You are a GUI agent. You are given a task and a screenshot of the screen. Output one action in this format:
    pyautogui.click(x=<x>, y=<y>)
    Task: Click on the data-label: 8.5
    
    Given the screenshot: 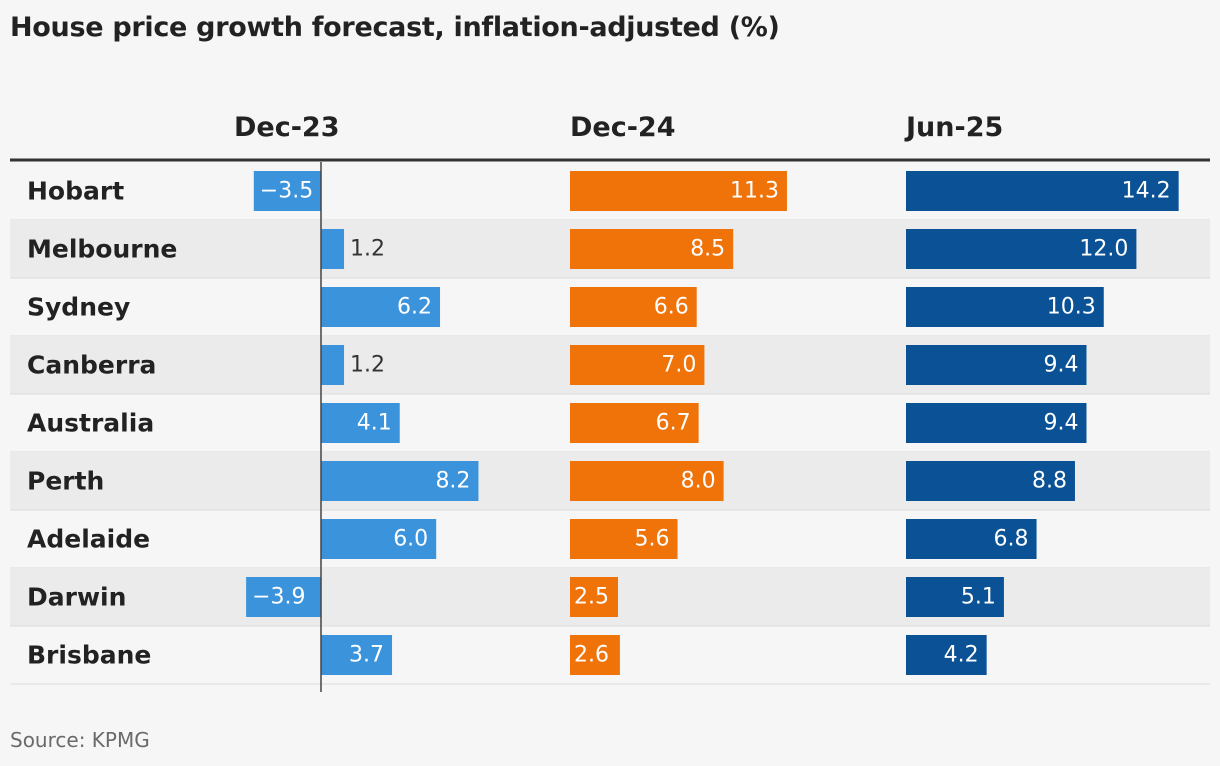 What is the action you would take?
    pyautogui.click(x=707, y=249)
    